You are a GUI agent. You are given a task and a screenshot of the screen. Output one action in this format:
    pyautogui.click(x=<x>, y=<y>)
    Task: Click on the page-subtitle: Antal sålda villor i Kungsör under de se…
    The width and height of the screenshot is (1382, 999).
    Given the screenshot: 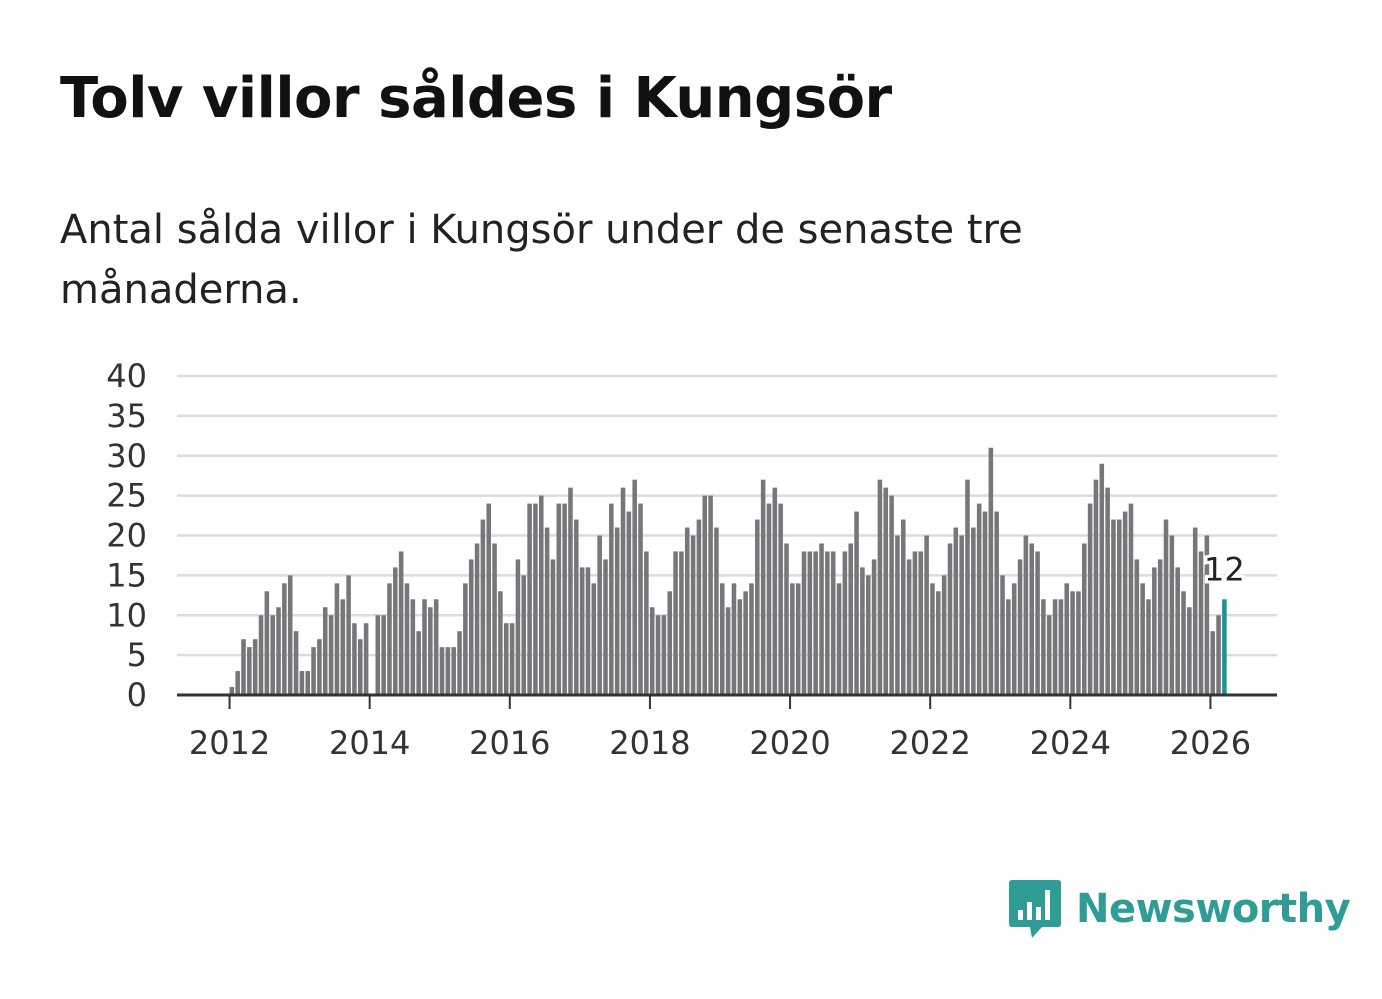 What is the action you would take?
    pyautogui.click(x=541, y=260)
    